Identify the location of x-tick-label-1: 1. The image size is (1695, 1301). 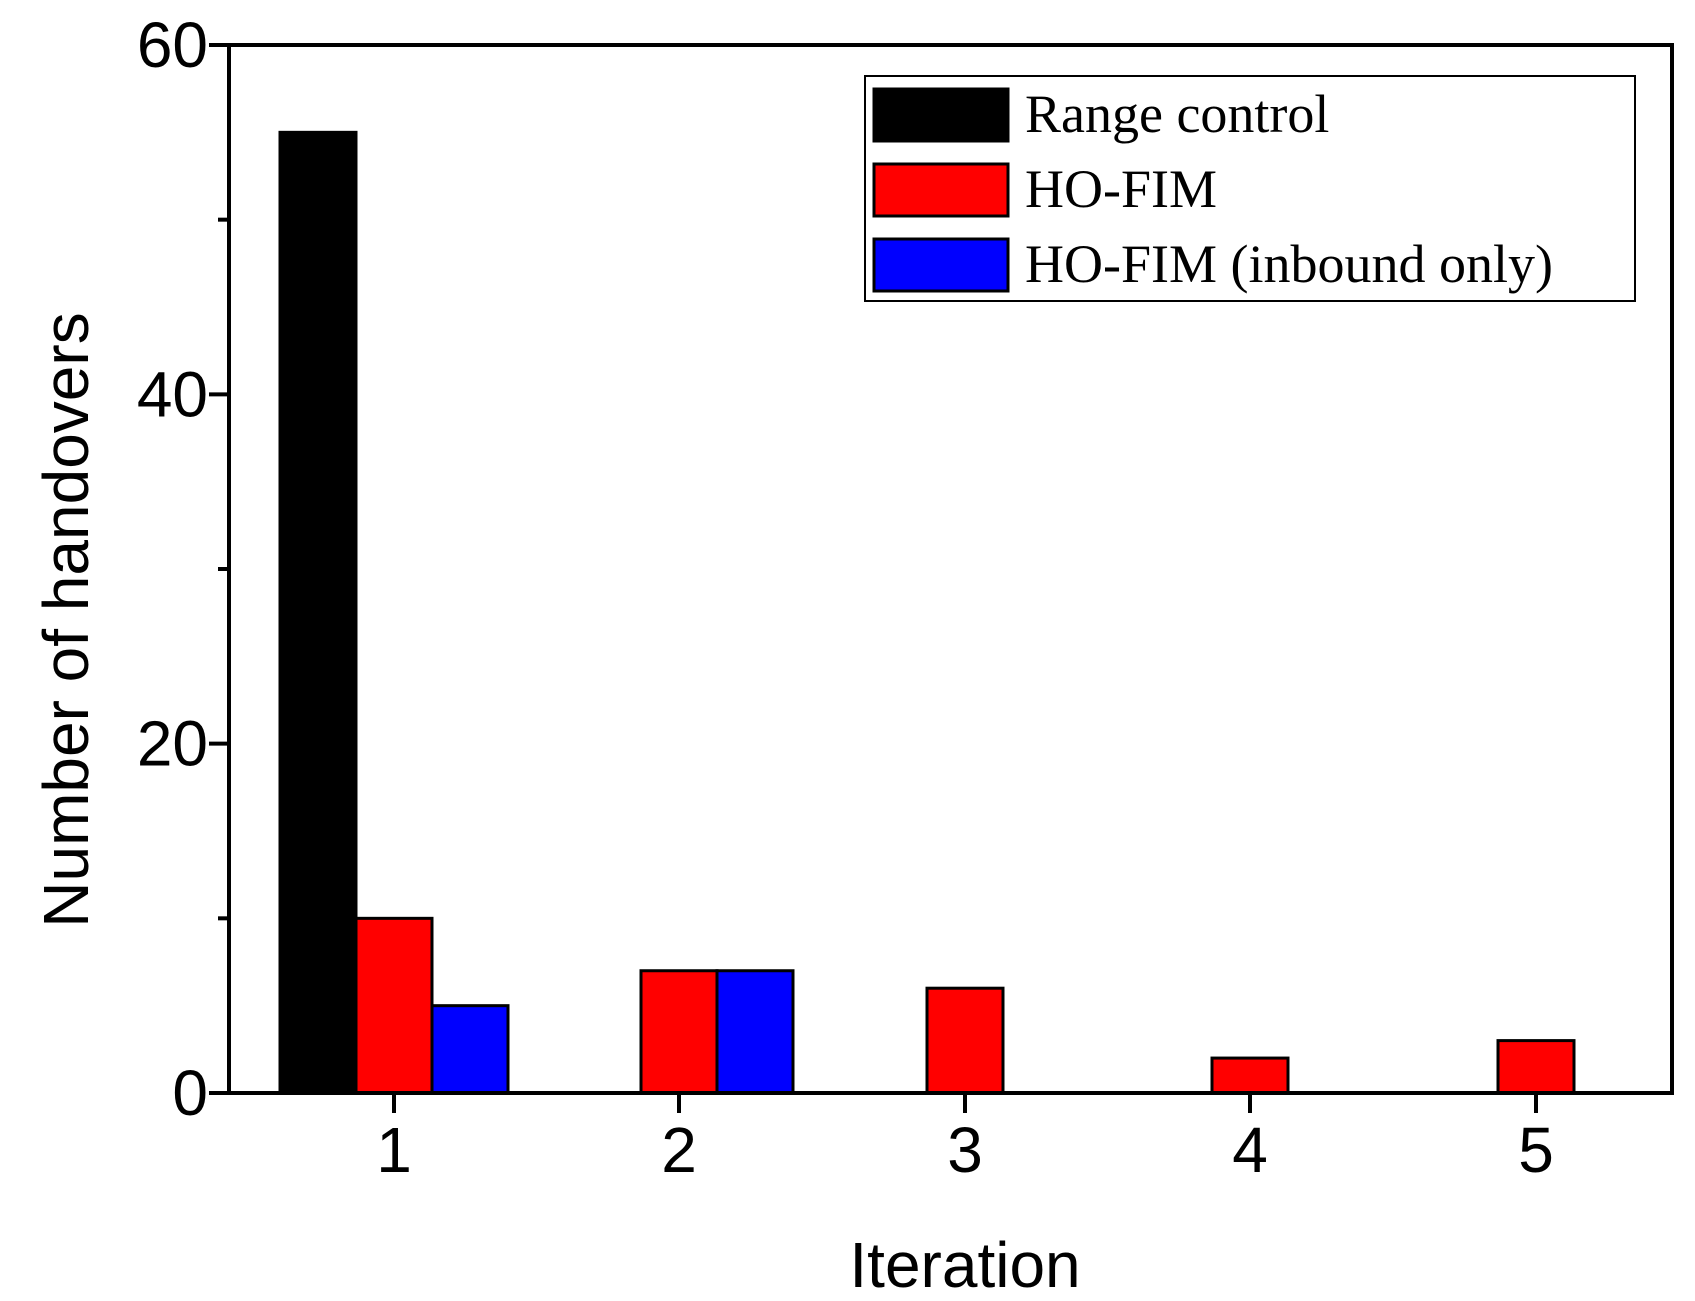
(394, 1150).